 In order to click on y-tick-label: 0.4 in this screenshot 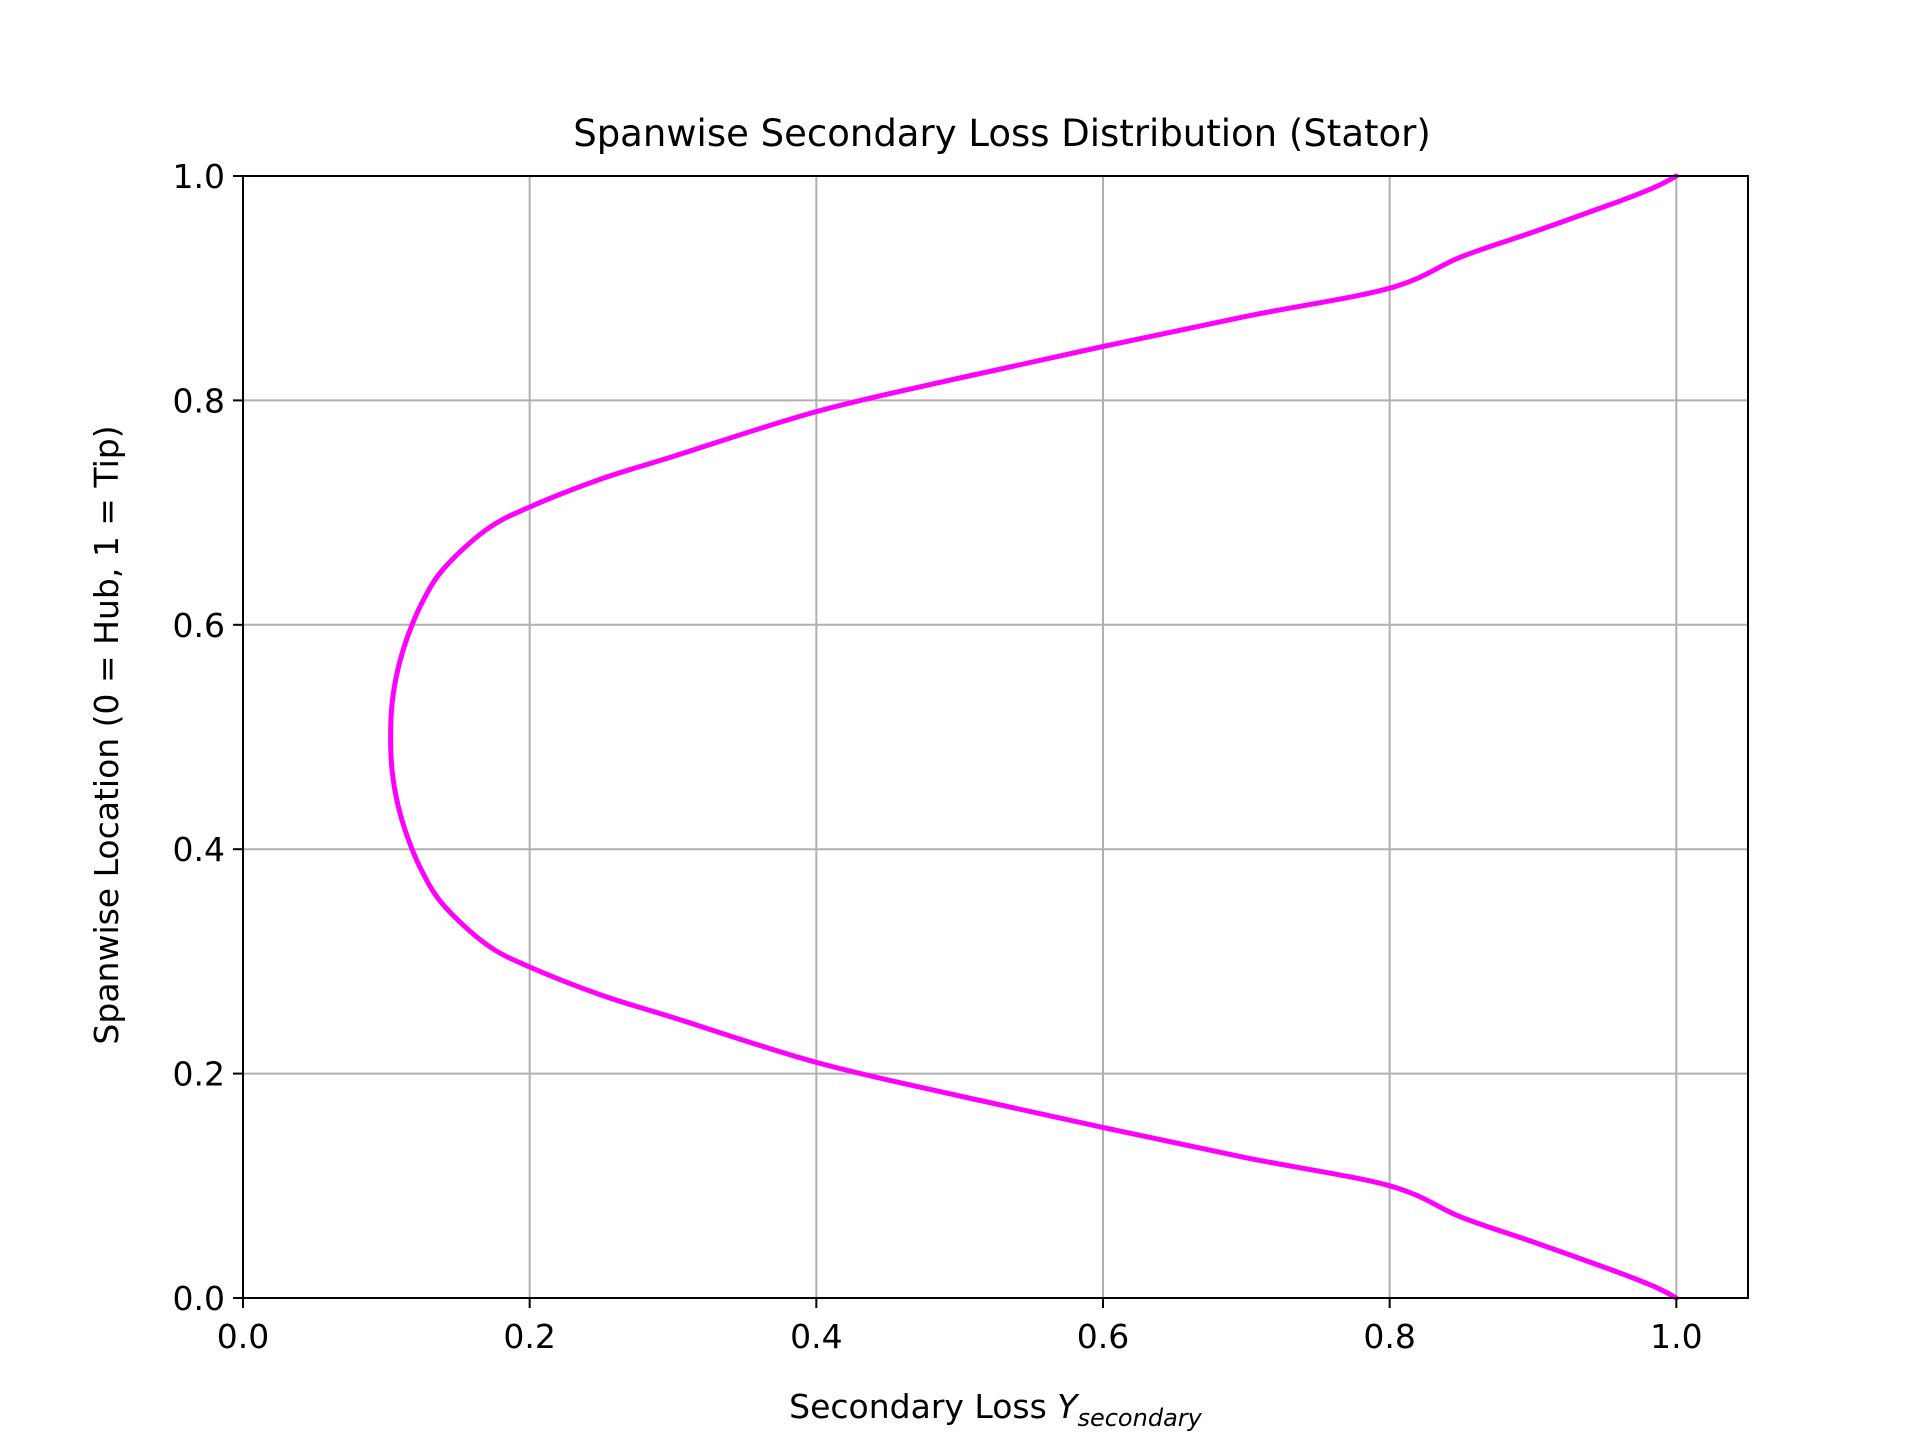, I will do `click(199, 849)`.